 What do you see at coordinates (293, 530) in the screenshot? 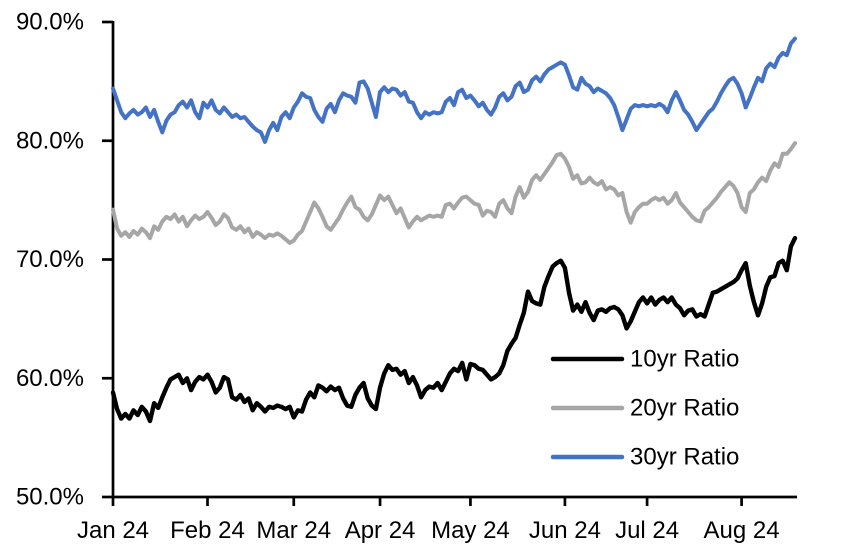
I see `x-axis-tick-label: Mar 24` at bounding box center [293, 530].